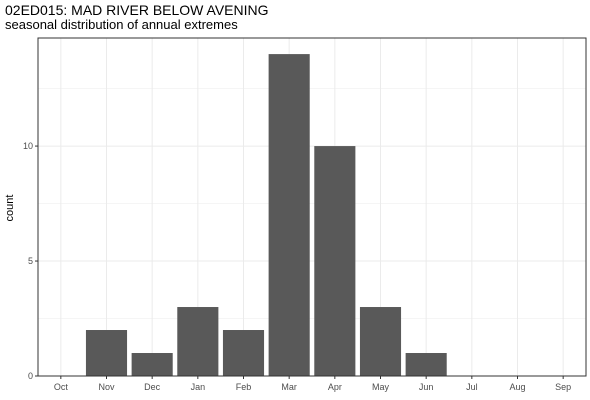  I want to click on bar-apr, so click(335, 261).